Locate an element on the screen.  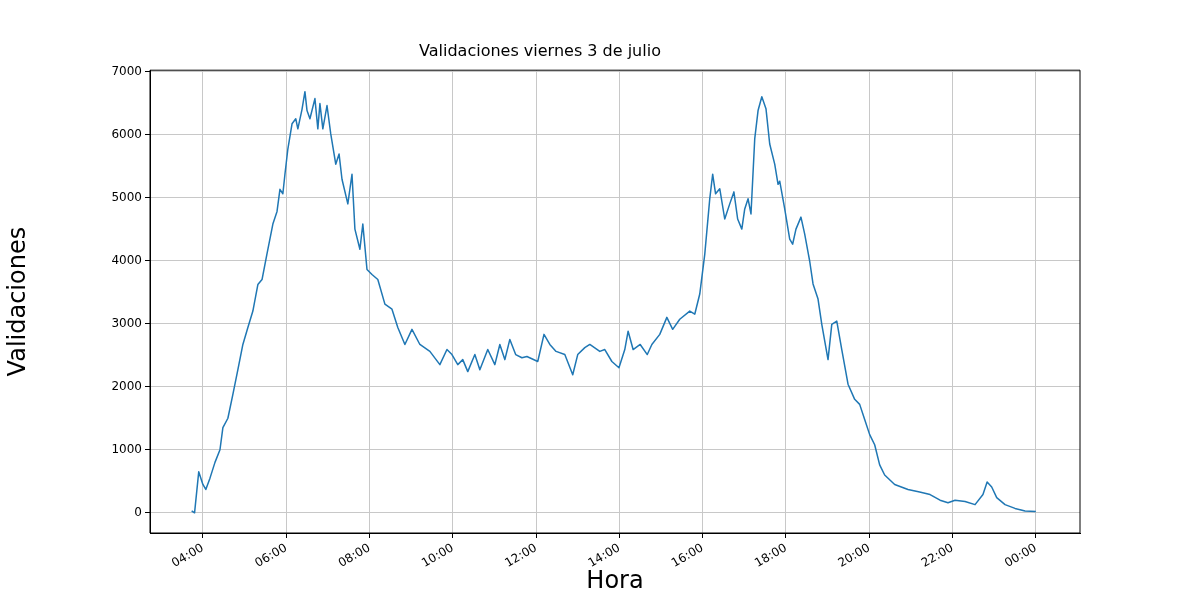
y-tick-label: 6000 is located at coordinates (126, 133).